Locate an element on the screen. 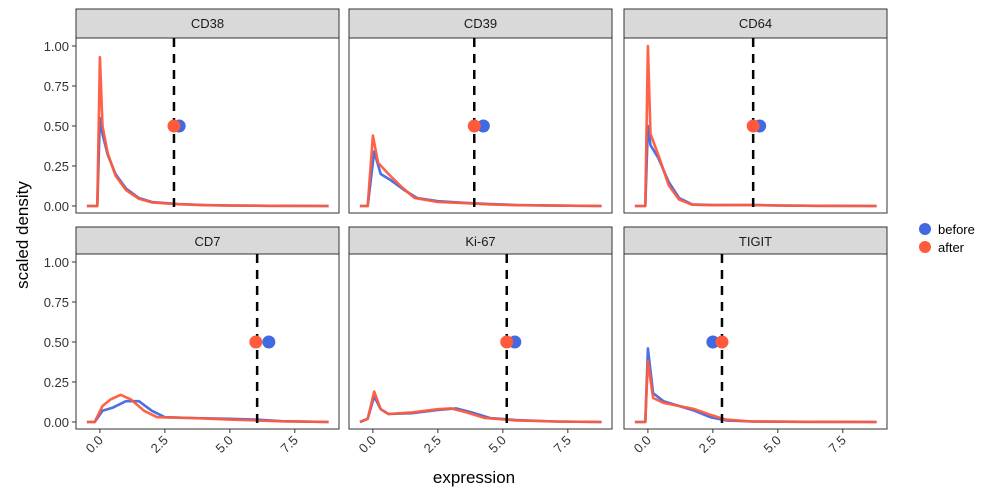 The width and height of the screenshot is (1000, 502). legend-key-after is located at coordinates (925, 247).